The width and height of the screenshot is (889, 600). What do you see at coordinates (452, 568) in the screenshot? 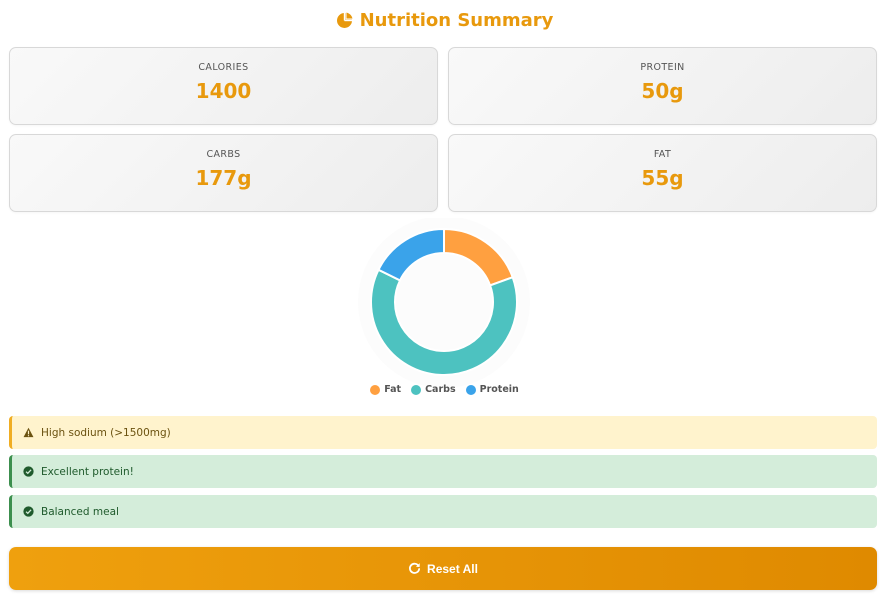
I see `reset-all-label: Reset All` at bounding box center [452, 568].